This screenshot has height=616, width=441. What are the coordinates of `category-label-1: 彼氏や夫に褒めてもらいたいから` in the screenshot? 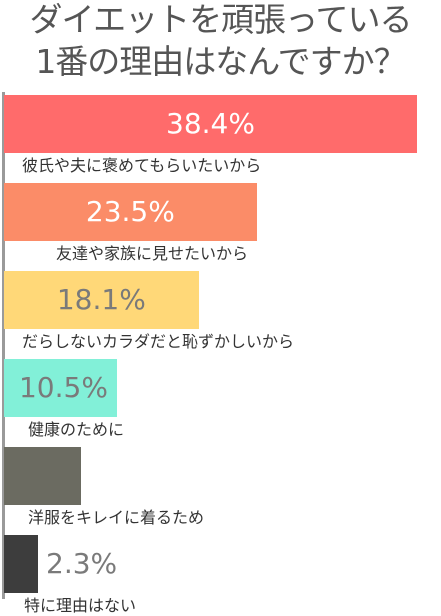 It's located at (142, 165).